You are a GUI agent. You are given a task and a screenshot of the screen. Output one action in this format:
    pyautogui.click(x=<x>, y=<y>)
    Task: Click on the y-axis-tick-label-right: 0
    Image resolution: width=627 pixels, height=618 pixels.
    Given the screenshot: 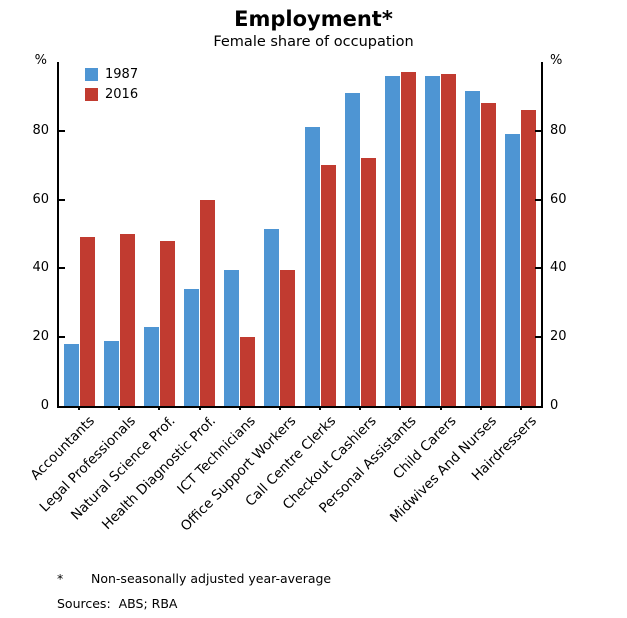 What is the action you would take?
    pyautogui.click(x=554, y=405)
    